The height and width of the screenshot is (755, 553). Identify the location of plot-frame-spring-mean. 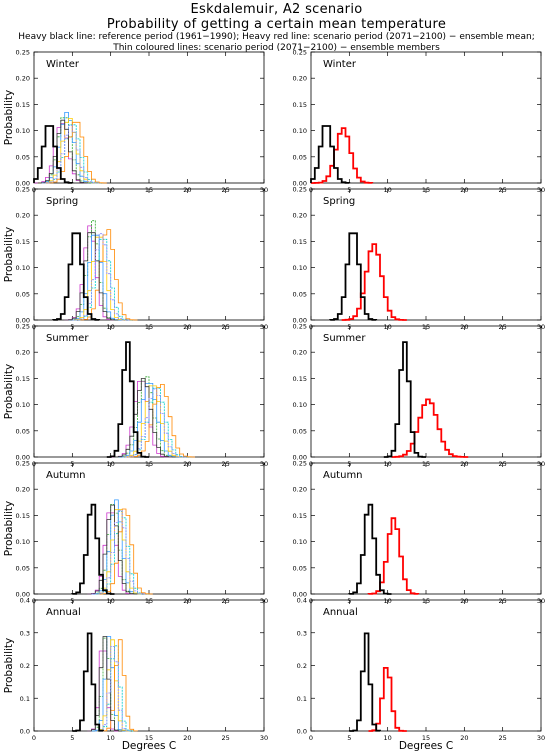
(426, 254).